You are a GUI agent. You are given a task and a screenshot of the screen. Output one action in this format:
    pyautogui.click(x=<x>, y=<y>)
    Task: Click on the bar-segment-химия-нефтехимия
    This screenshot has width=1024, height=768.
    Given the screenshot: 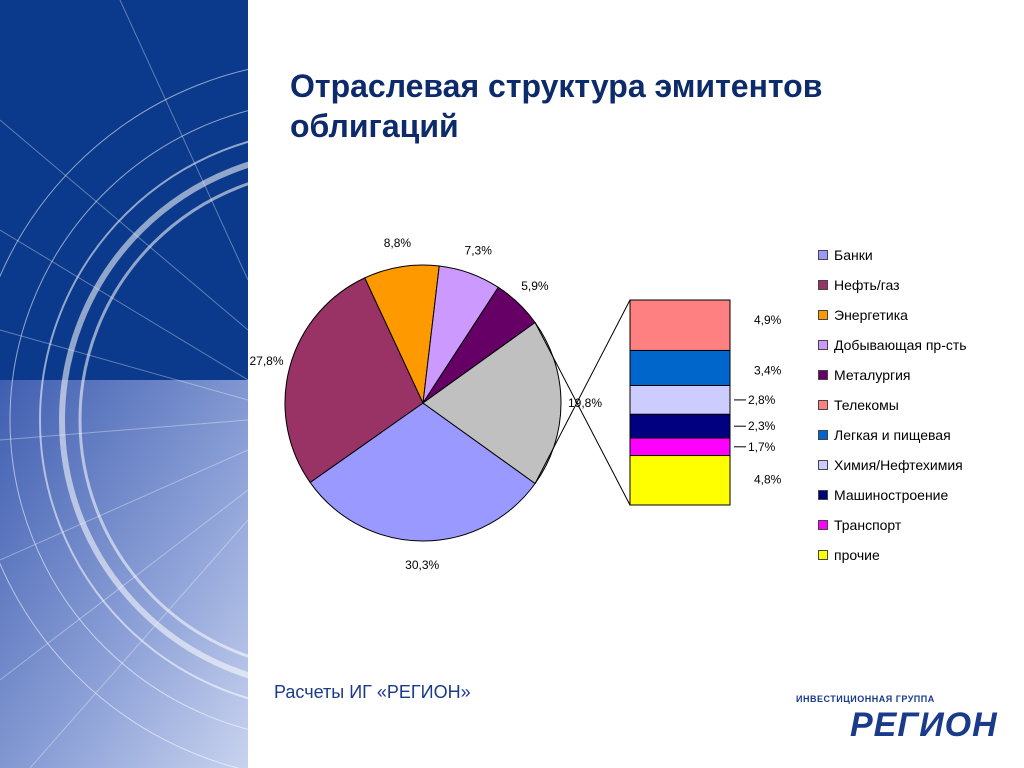 What is the action you would take?
    pyautogui.click(x=680, y=400)
    